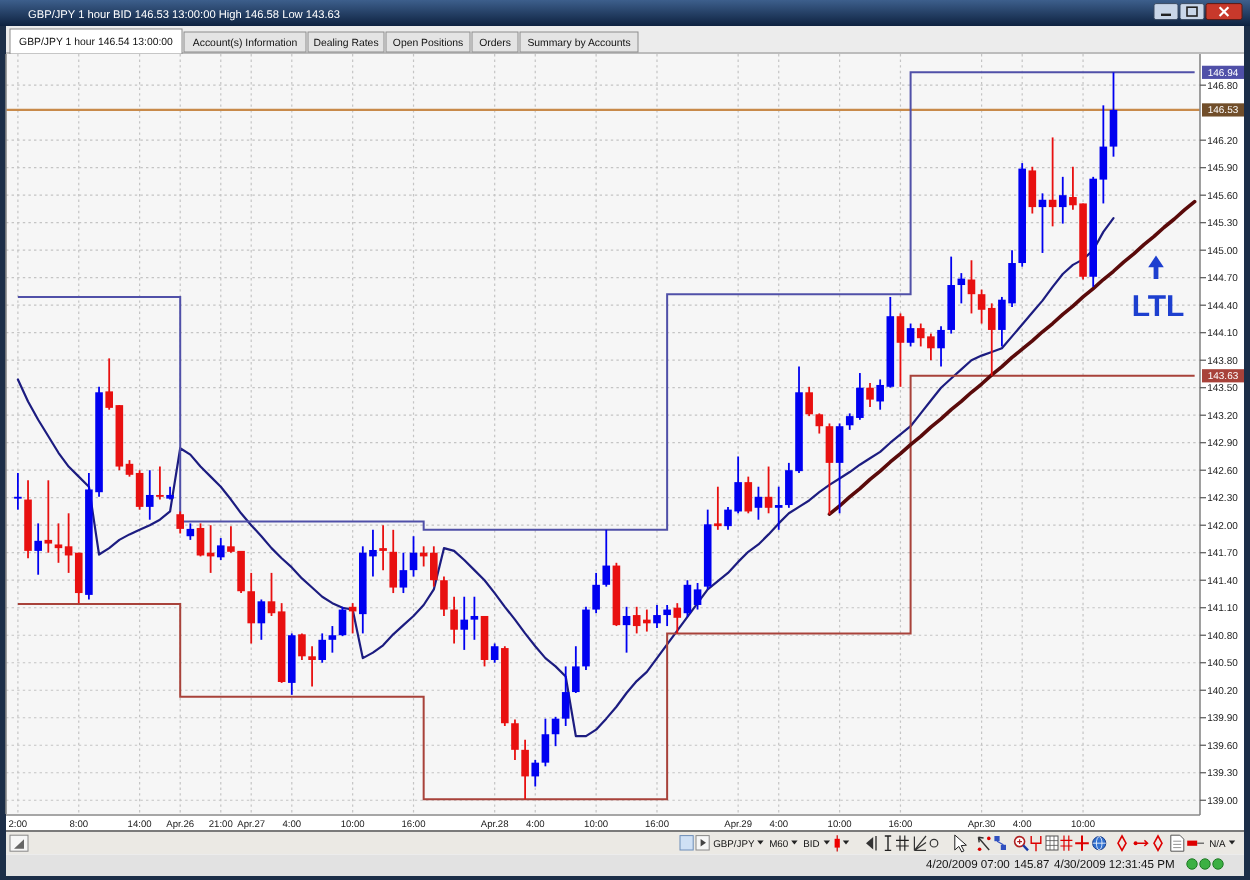  Describe the element at coordinates (1158, 307) in the screenshot. I see `annotation: LTL` at that location.